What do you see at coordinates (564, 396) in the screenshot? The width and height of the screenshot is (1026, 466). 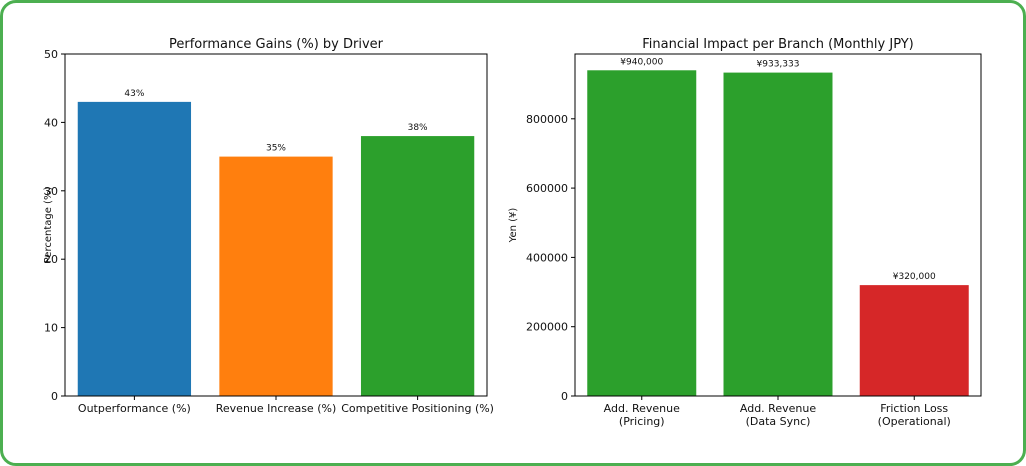 I see `right-chart-ytick-label: 0` at bounding box center [564, 396].